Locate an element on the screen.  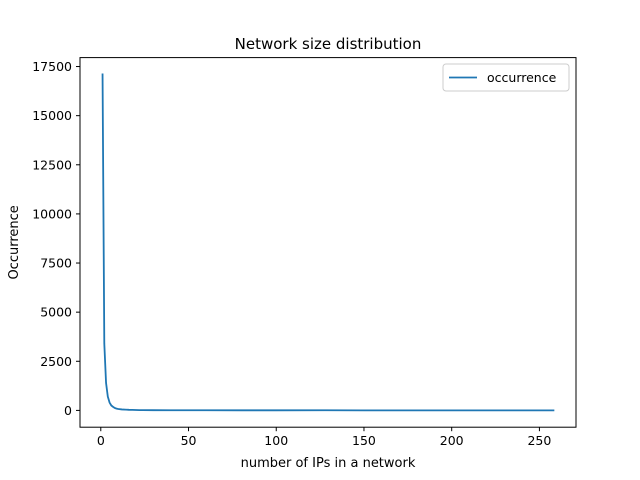
y-tick-label: 5000 is located at coordinates (56, 312).